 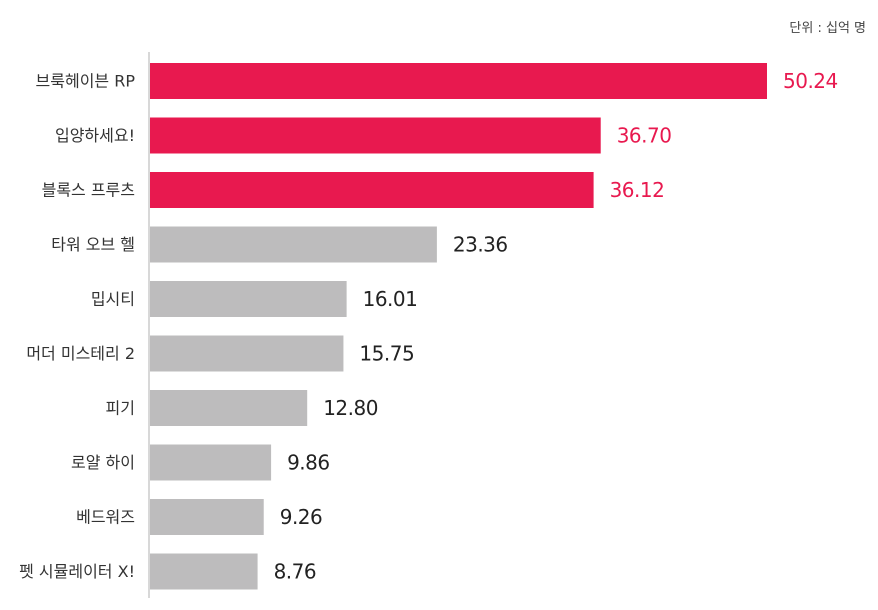 I want to click on category-label-8: 로얄 하이, so click(x=103, y=462).